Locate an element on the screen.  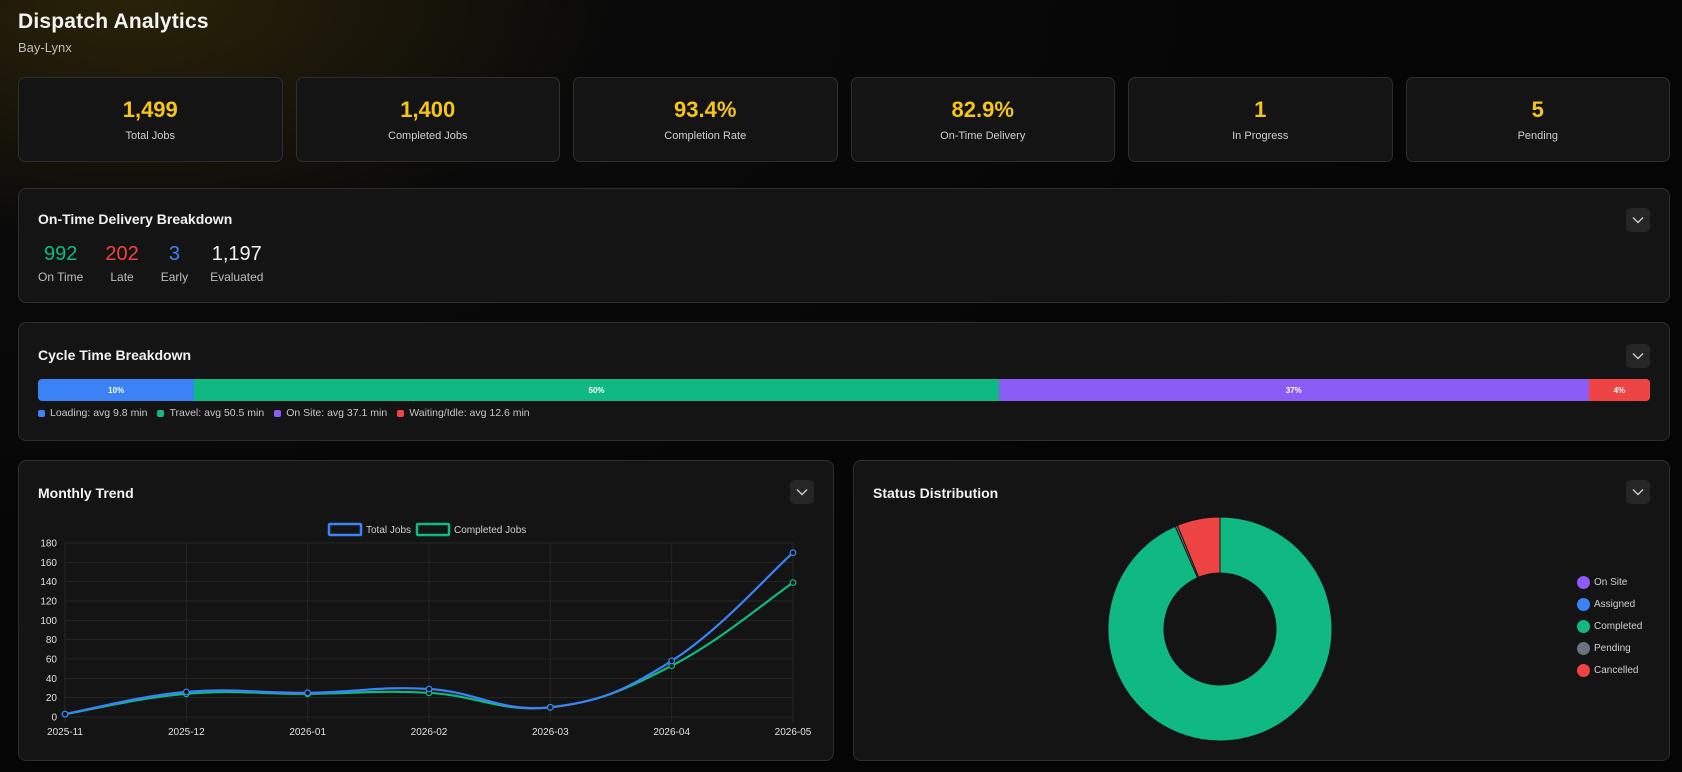
legend-item-assigned: Assigned is located at coordinates (1609, 604).